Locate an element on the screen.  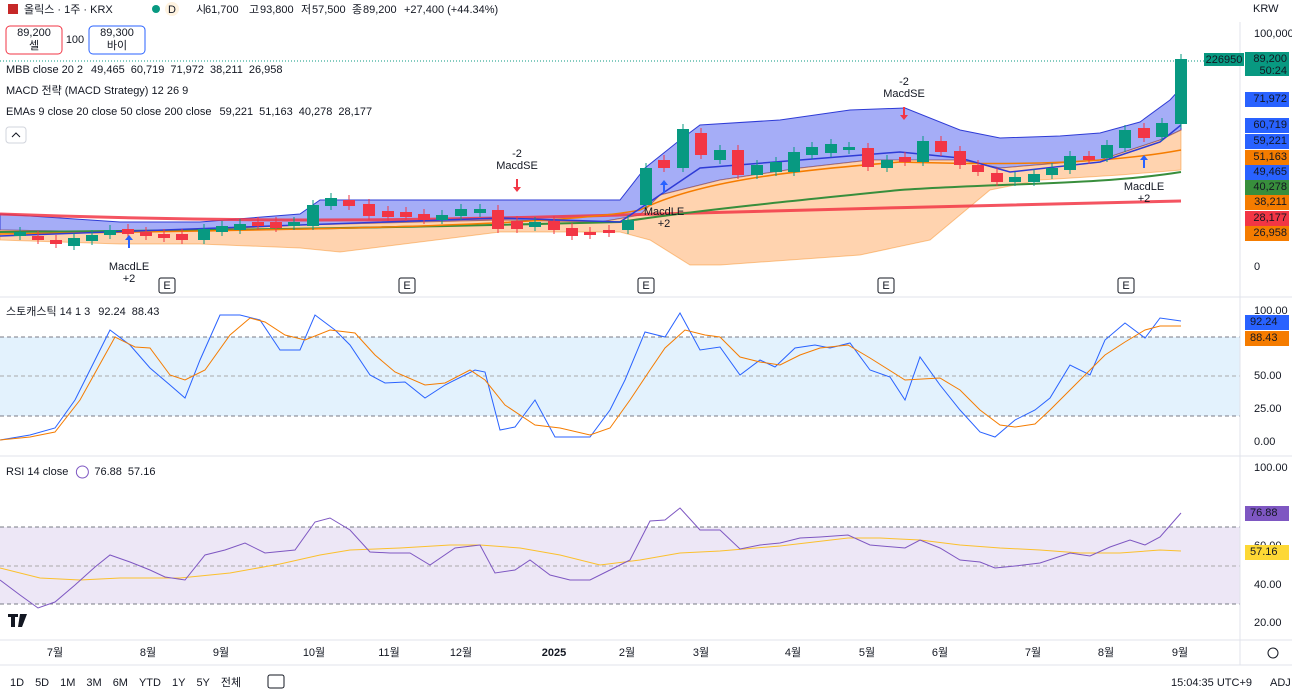
ohlc-item: 89,200 is located at coordinates (380, 10).